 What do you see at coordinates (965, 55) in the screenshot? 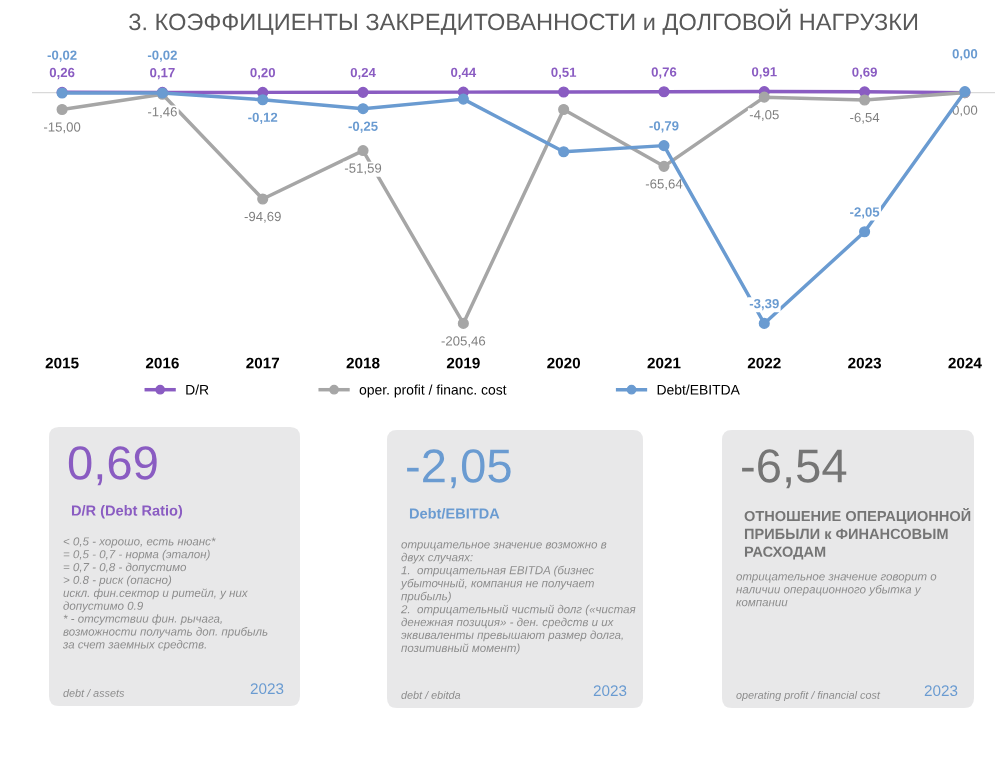
I see `data-label: 0,00` at bounding box center [965, 55].